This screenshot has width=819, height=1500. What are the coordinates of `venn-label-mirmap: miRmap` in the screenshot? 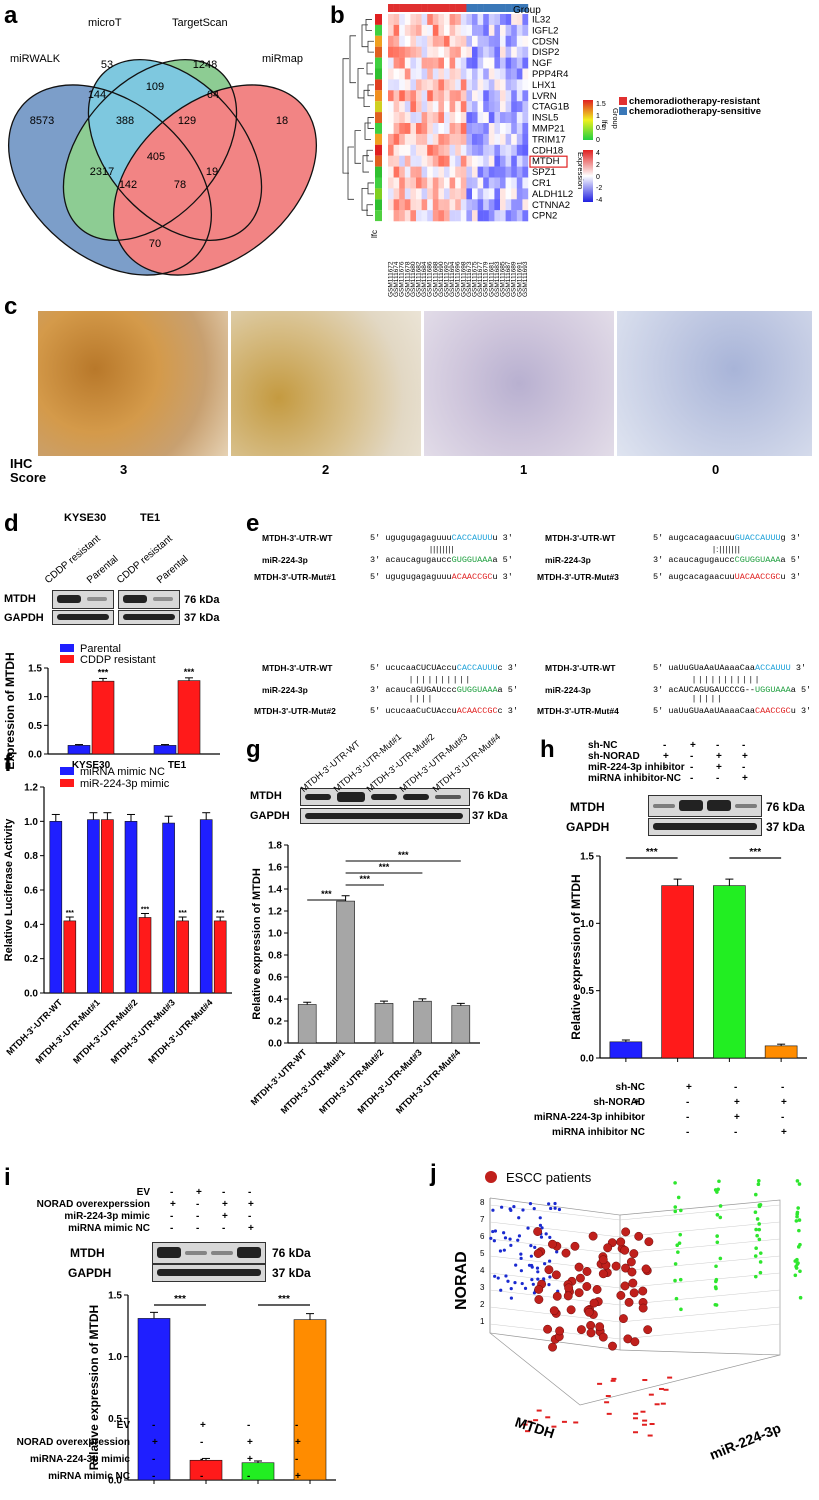 It's located at (282, 59).